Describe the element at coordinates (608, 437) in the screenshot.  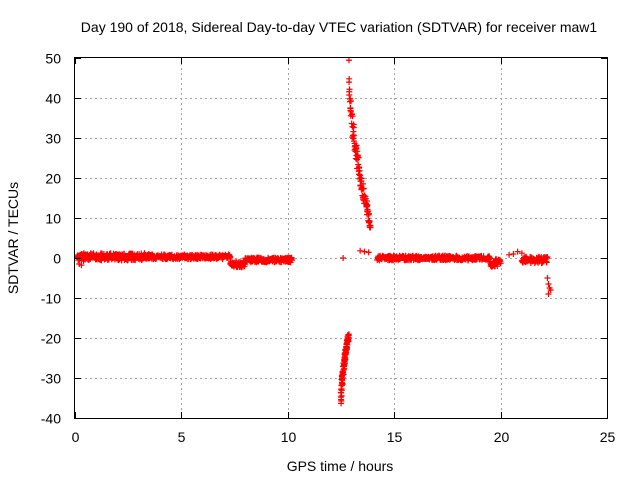
I see `x-tick-label: 25` at that location.